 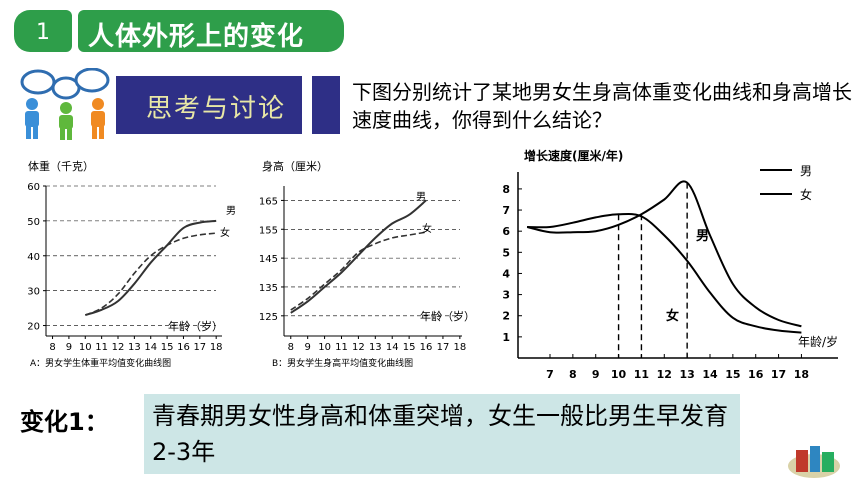 What do you see at coordinates (231, 211) in the screenshot?
I see `chart-a-label-male: 男` at bounding box center [231, 211].